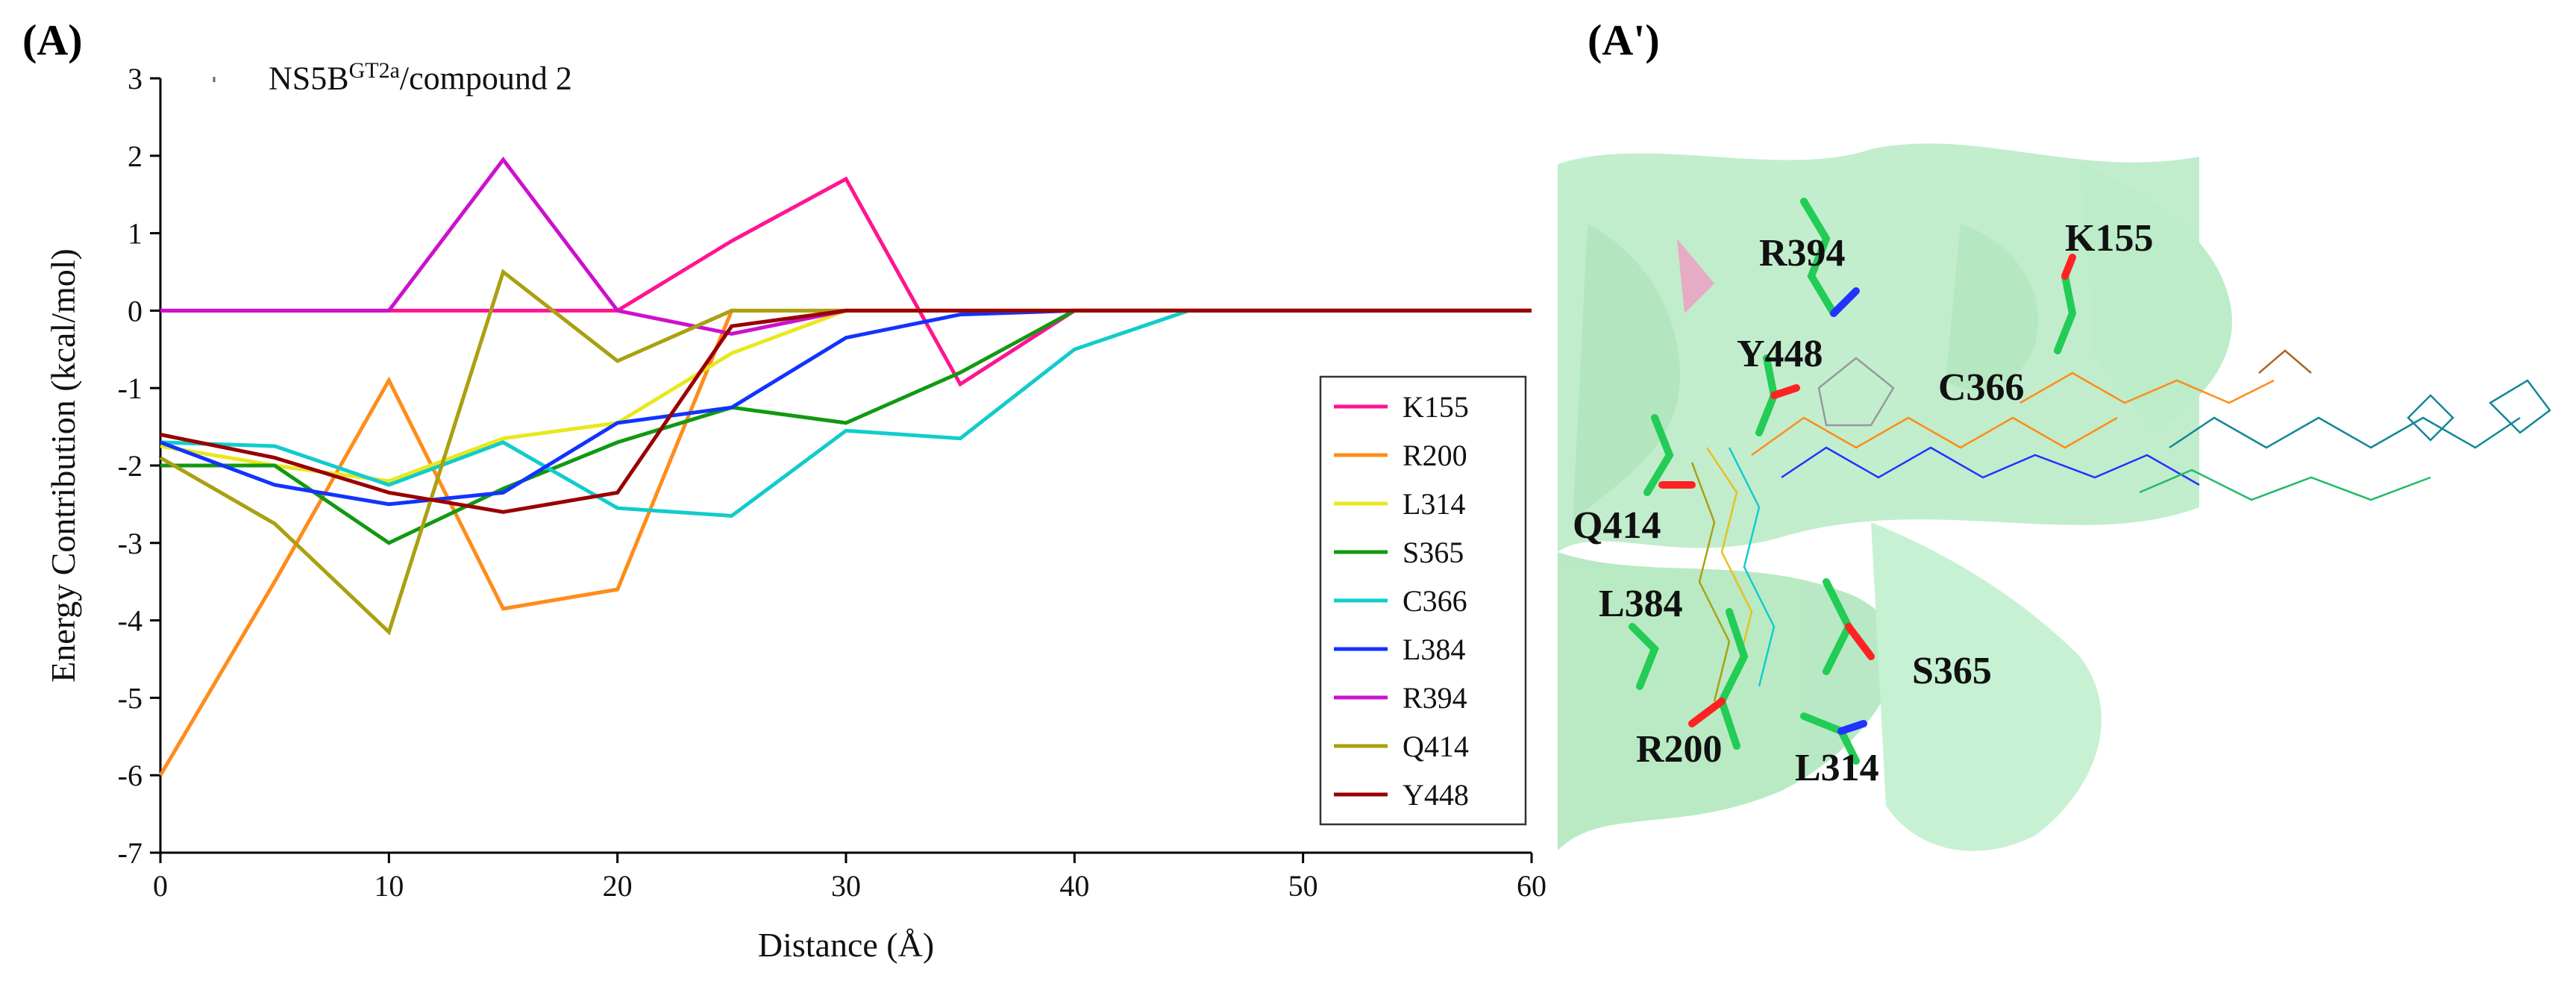 Image resolution: width=2576 pixels, height=981 pixels. What do you see at coordinates (2120, 525) in the screenshot?
I see `ligand-wireframes` at bounding box center [2120, 525].